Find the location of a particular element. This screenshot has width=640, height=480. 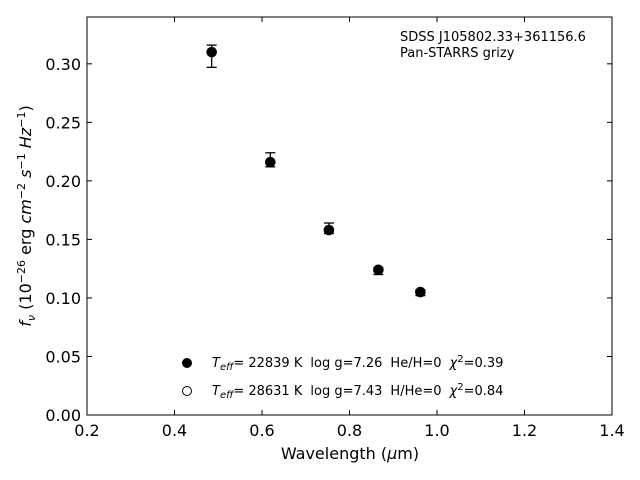

legend-marker-filled is located at coordinates (187, 363).